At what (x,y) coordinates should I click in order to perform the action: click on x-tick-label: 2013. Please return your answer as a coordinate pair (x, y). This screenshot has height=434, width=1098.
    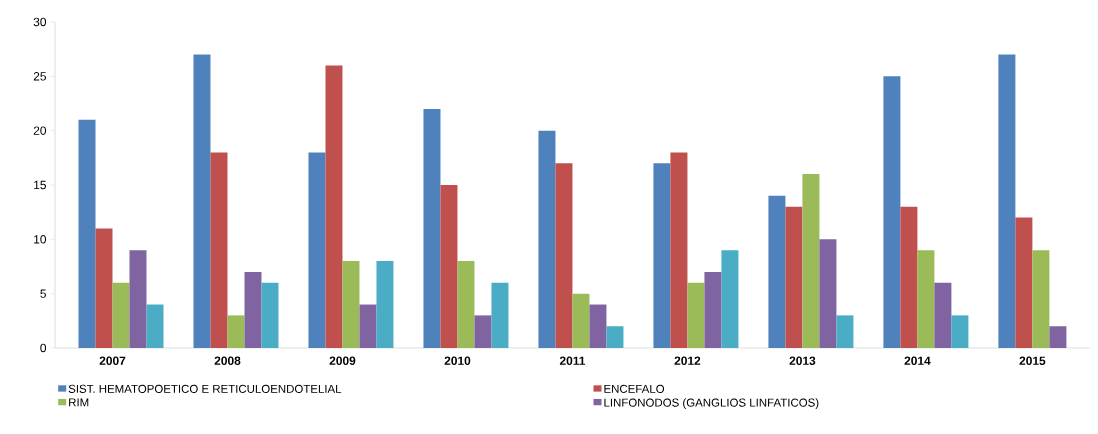
    Looking at the image, I should click on (802, 360).